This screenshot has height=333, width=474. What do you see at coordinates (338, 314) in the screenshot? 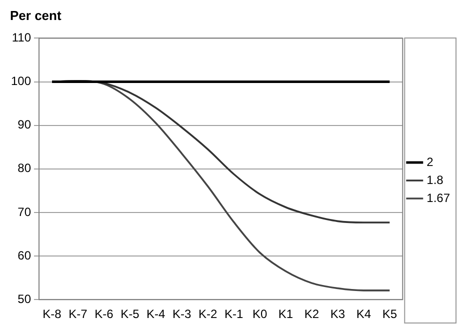
I see `x-tick-label: K3` at bounding box center [338, 314].